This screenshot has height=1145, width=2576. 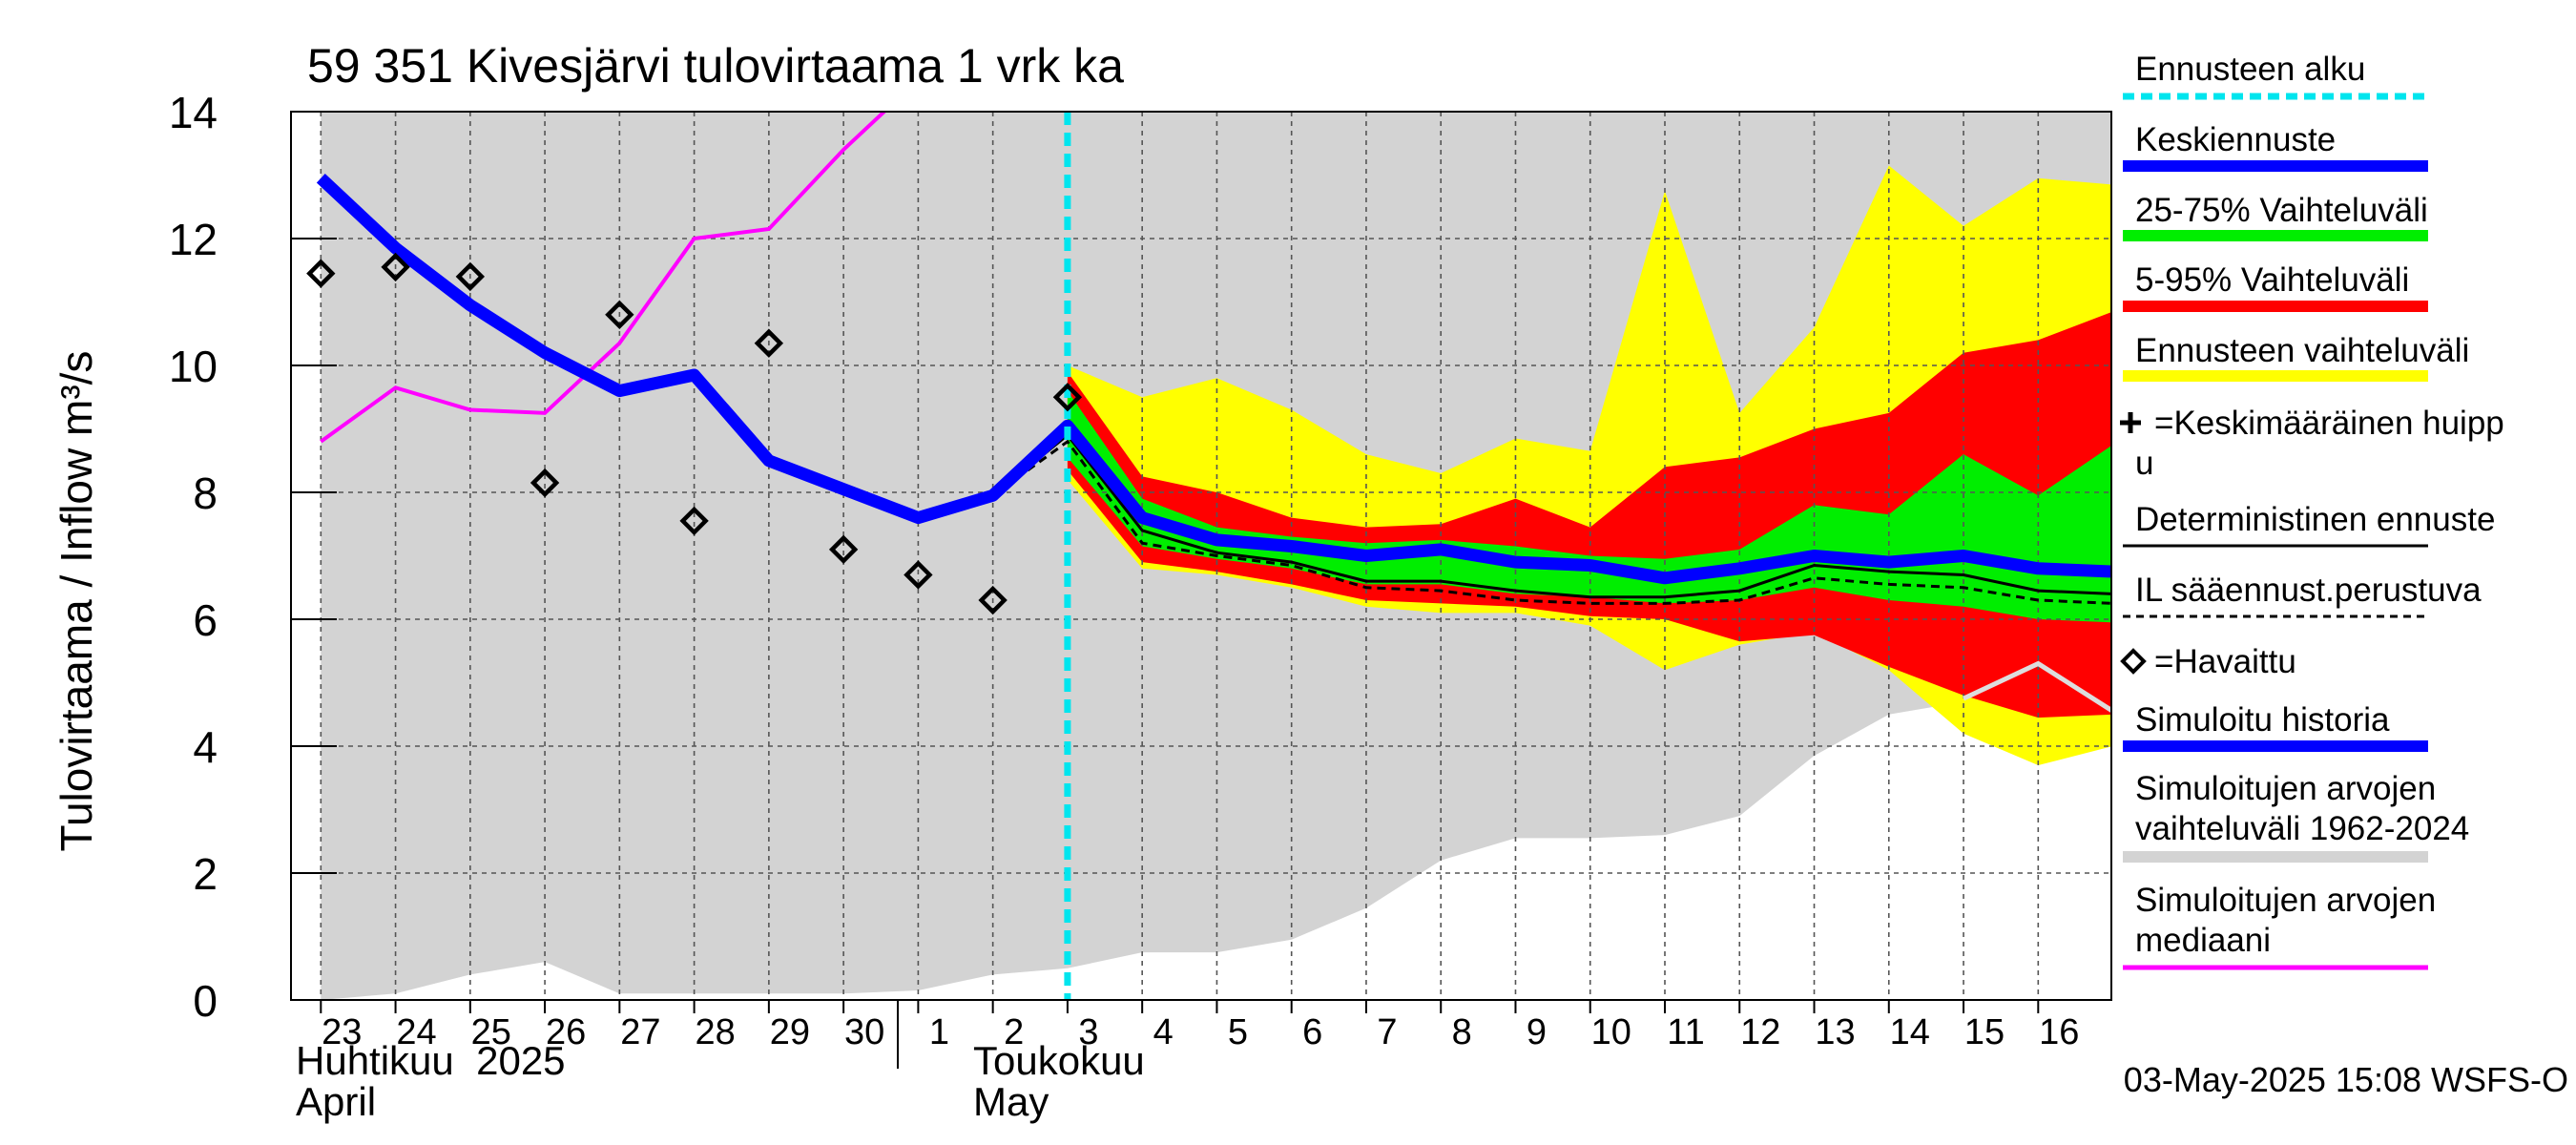 I want to click on y-axis-label: Tulovirtaama / Inflow m³/s, so click(x=76, y=601).